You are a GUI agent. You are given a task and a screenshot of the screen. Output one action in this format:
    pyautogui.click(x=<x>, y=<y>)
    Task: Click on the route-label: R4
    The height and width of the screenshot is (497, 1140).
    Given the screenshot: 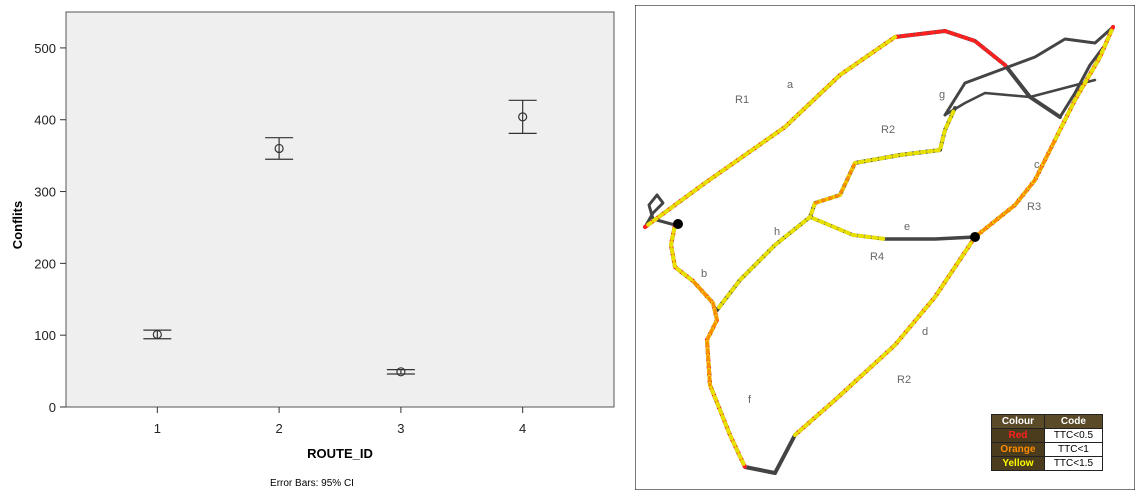 What is the action you would take?
    pyautogui.click(x=877, y=257)
    